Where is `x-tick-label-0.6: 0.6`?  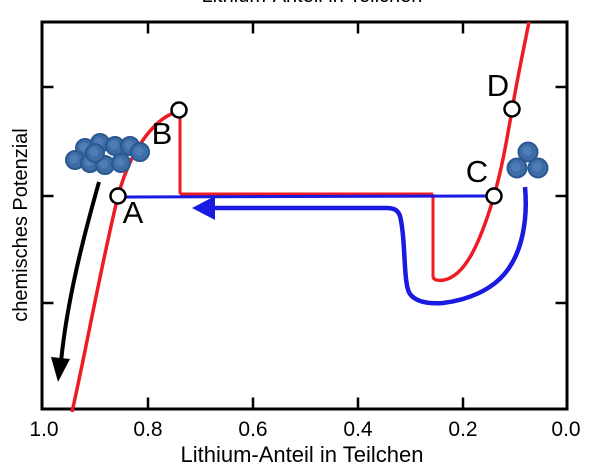 x-tick-label-0.6: 0.6 is located at coordinates (252, 429).